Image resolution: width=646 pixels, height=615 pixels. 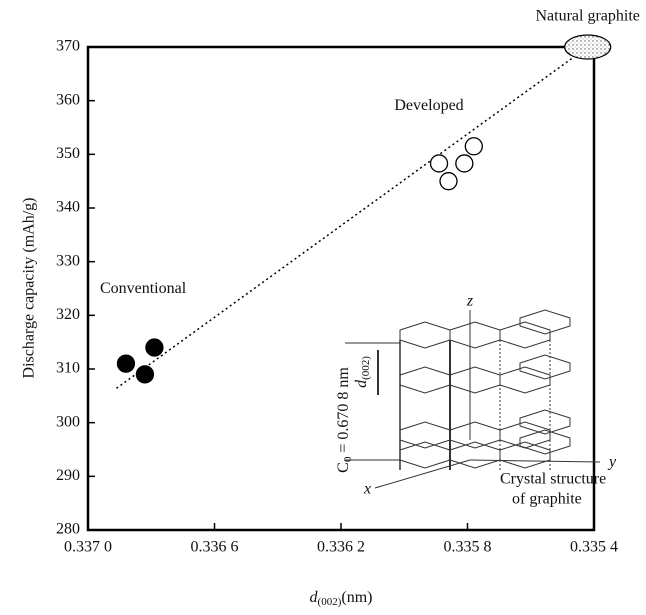 What do you see at coordinates (366, 368) in the screenshot?
I see `inset-d-sub: (002)` at bounding box center [366, 368].